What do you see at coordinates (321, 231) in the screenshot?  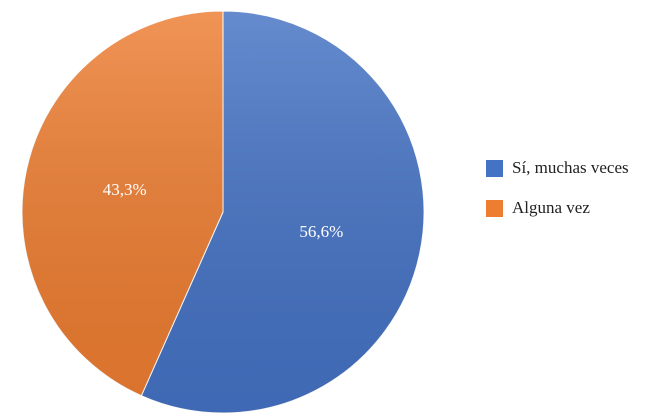 I see `data-label: 56,6%` at bounding box center [321, 231].